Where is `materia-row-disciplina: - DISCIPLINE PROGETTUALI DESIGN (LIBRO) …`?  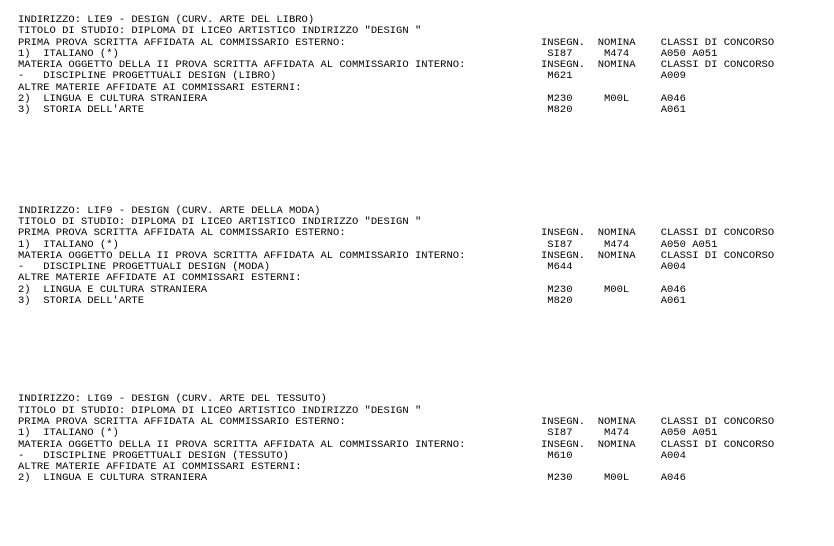 materia-row-disciplina: - DISCIPLINE PROGETTUALI DESIGN (LIBRO) … is located at coordinates (352, 76).